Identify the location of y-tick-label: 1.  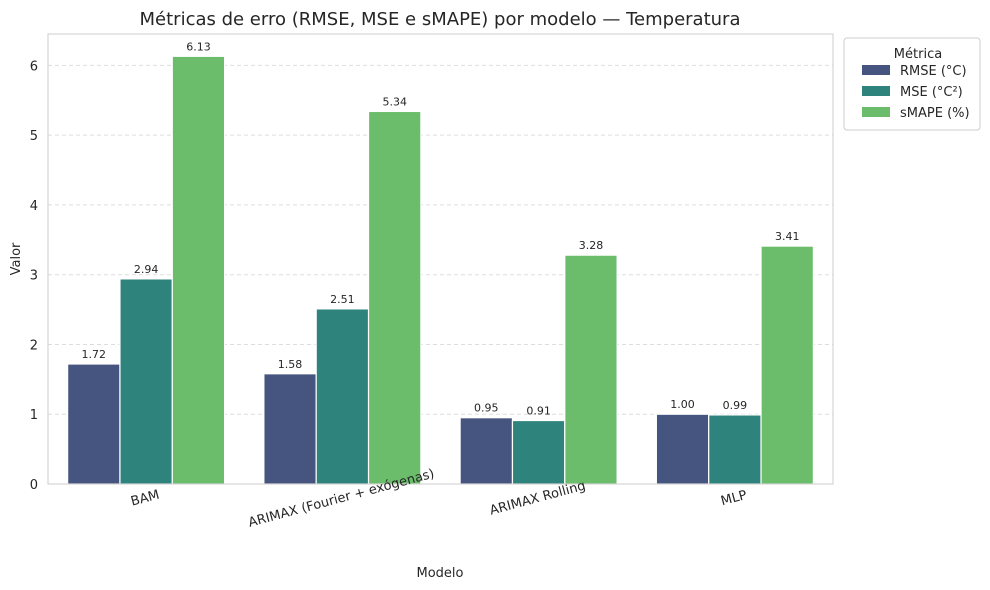
(34, 415).